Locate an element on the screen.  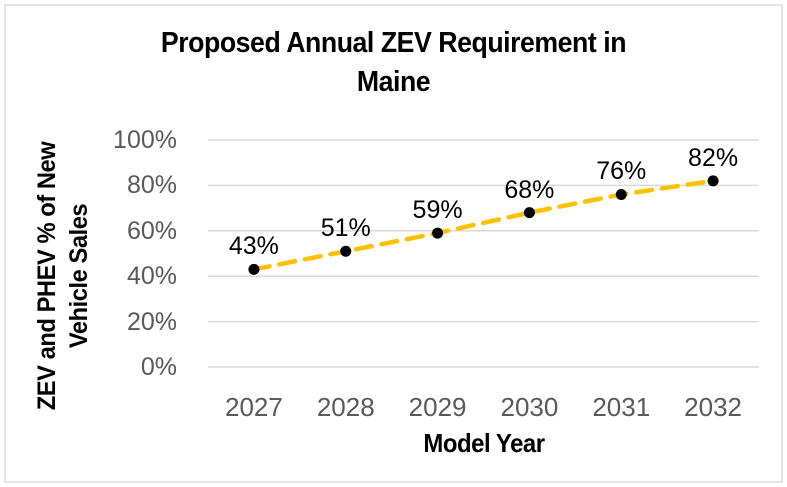
y-tick-label: 80% is located at coordinates (151, 185).